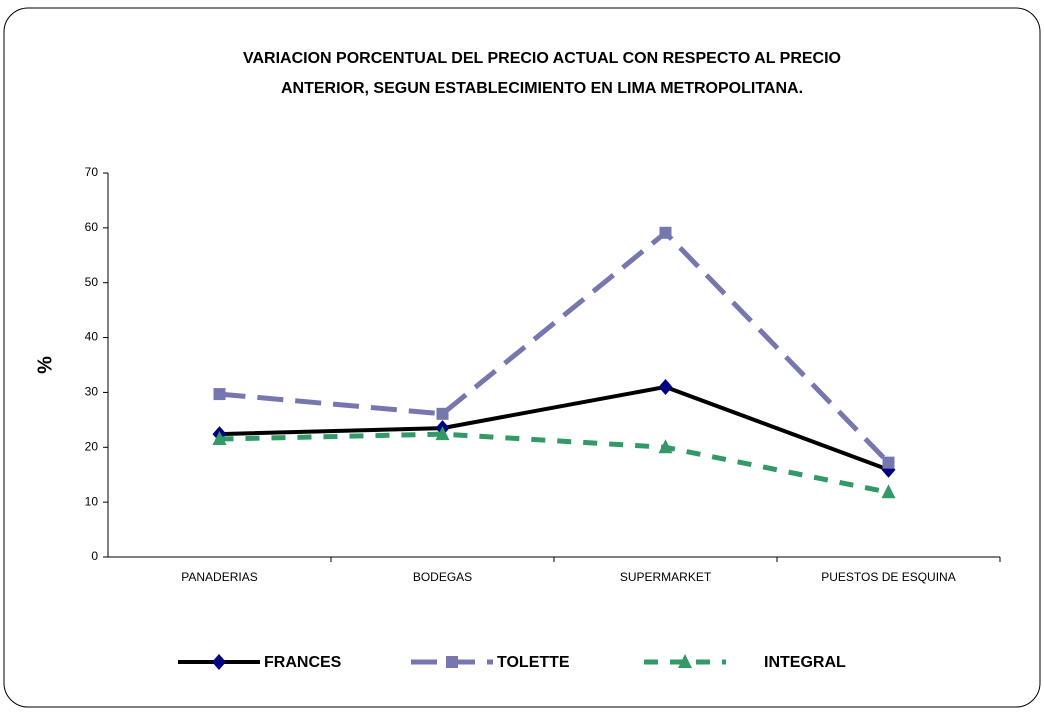 This screenshot has width=1044, height=716. I want to click on y-tick-label: 70, so click(92, 172).